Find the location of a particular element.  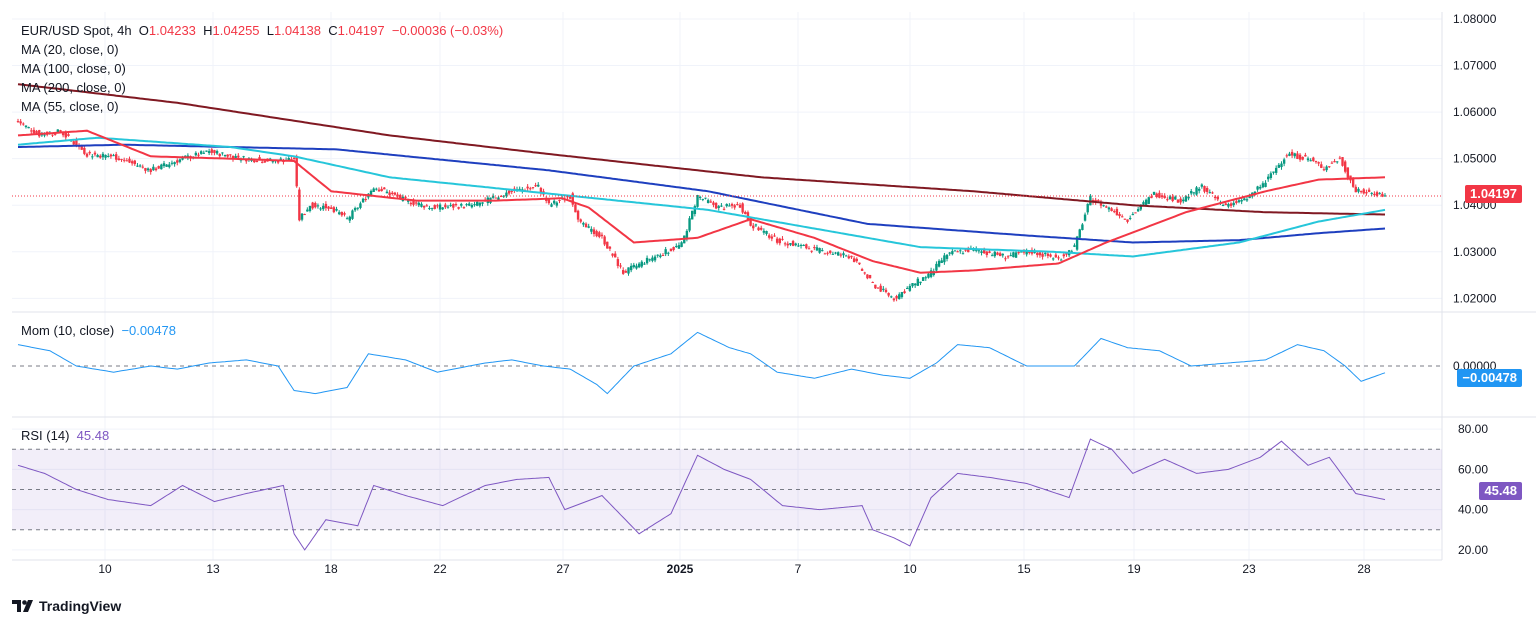

rsi-tick-label: 20.00 is located at coordinates (1473, 550).